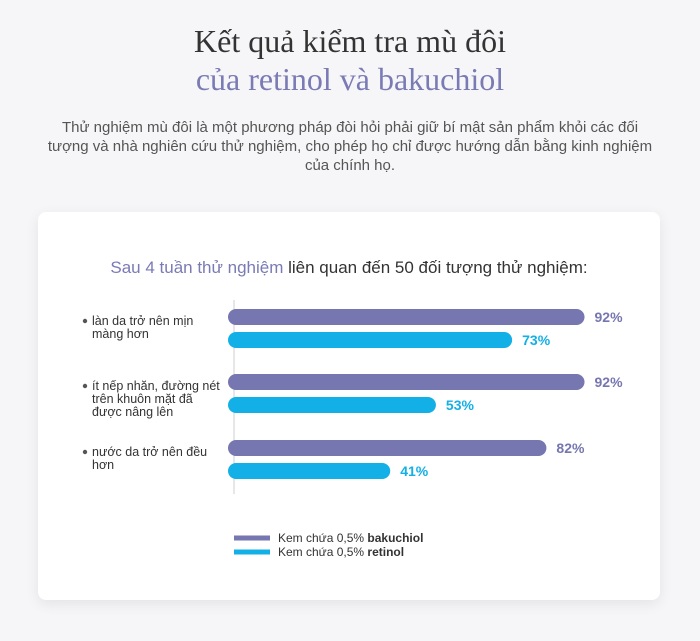 The image size is (700, 641). Describe the element at coordinates (536, 340) in the screenshot. I see `value-label-retinol: 73%` at that location.